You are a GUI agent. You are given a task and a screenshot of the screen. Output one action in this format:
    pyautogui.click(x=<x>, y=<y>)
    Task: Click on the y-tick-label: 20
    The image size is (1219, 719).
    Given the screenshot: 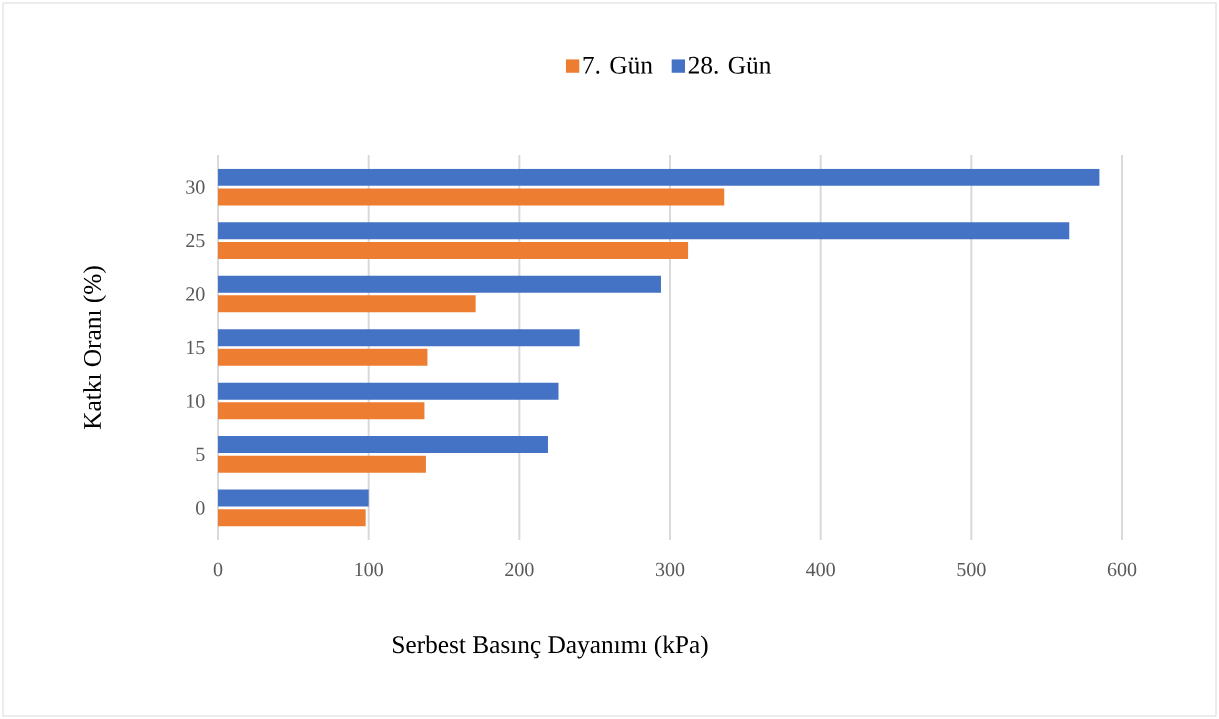 What is the action you would take?
    pyautogui.click(x=195, y=294)
    